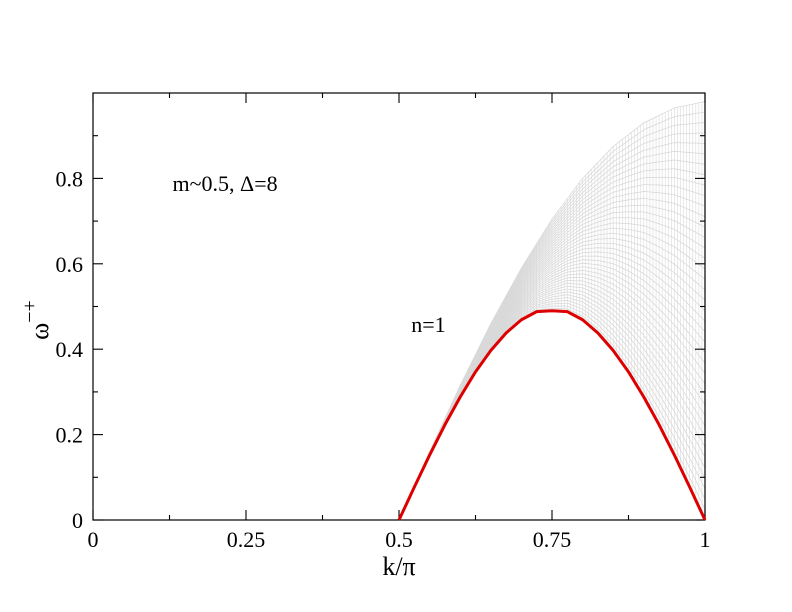  Describe the element at coordinates (398, 566) in the screenshot. I see `x-axis-title: k/π` at that location.